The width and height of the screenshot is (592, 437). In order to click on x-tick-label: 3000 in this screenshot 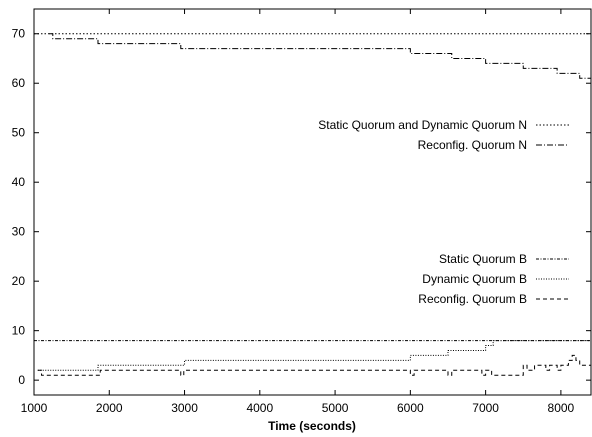, I will do `click(184, 408)`.